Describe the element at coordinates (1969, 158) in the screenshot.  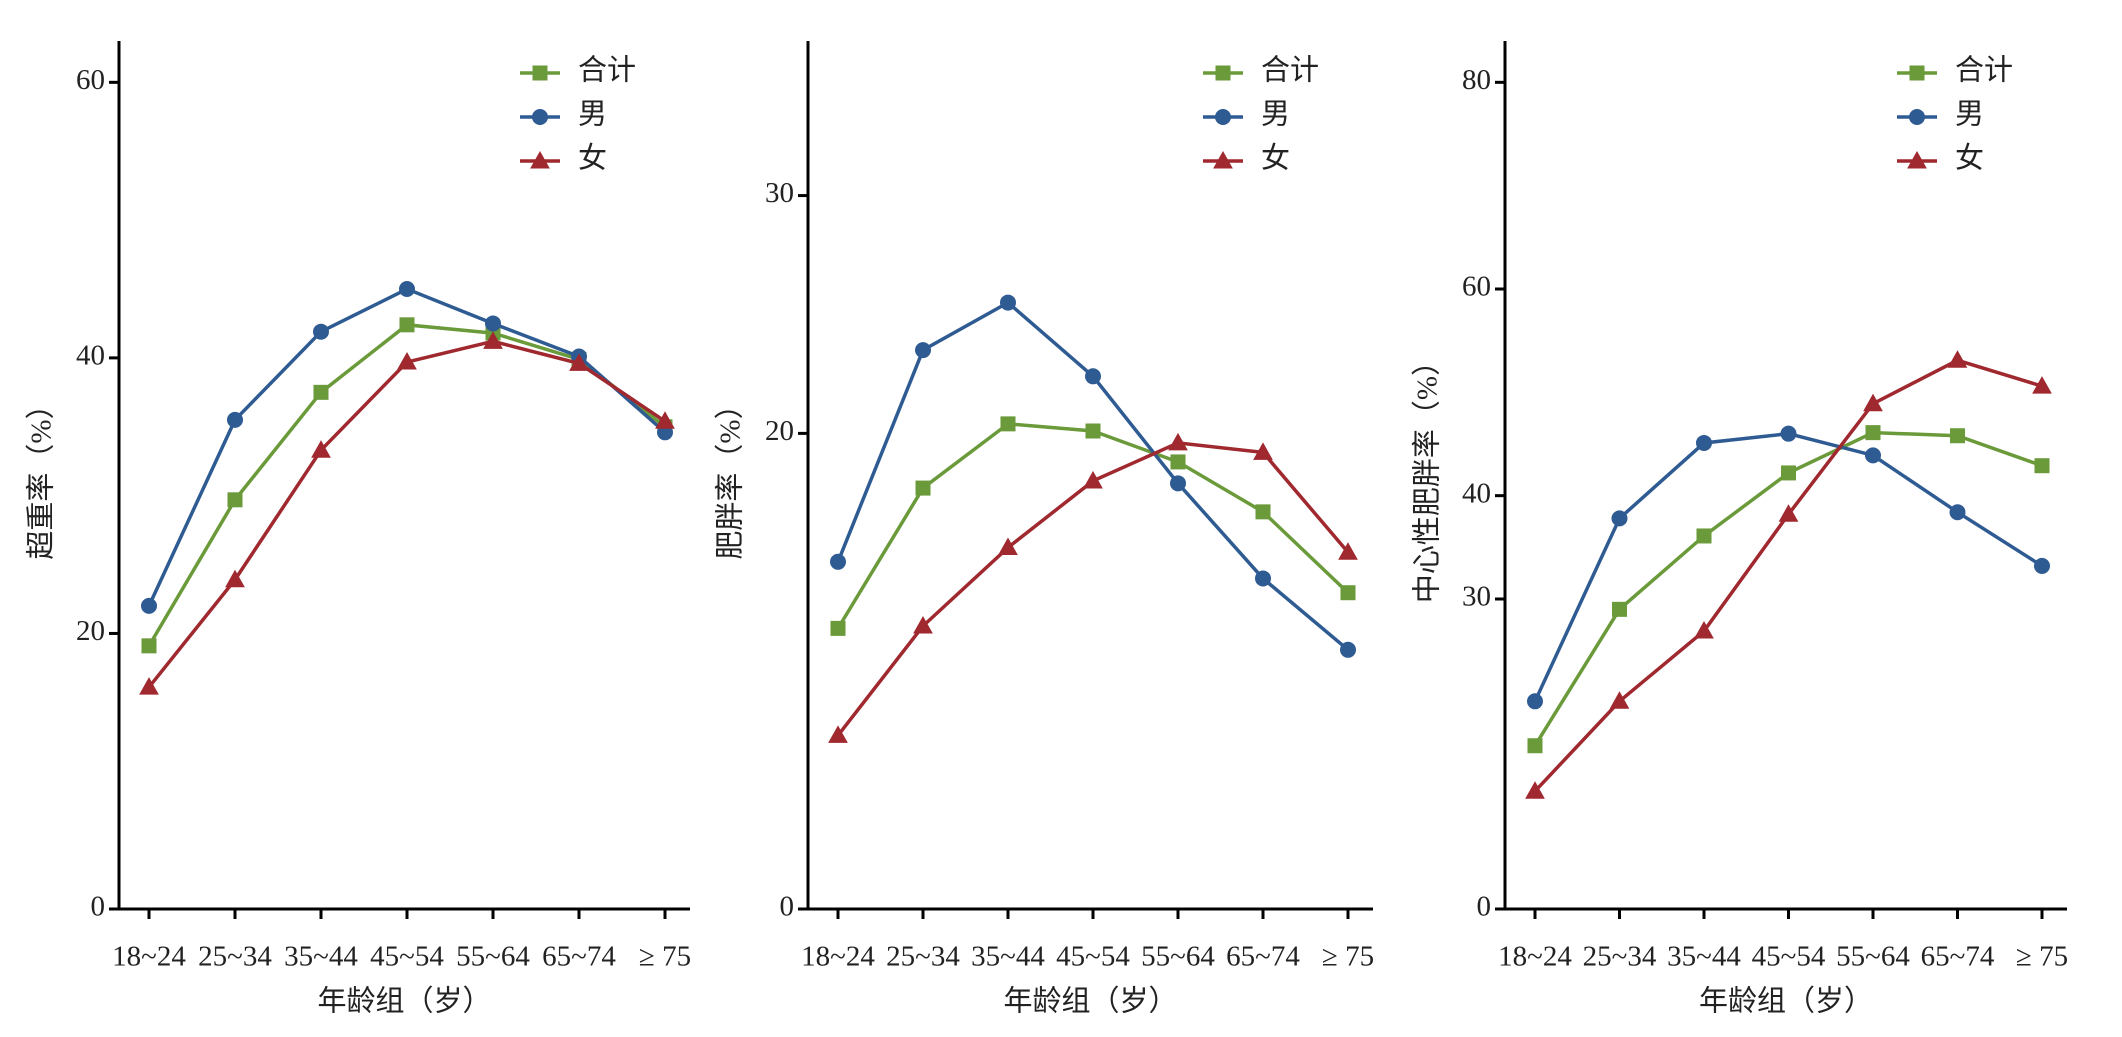
I see `legend-label: 女` at that location.